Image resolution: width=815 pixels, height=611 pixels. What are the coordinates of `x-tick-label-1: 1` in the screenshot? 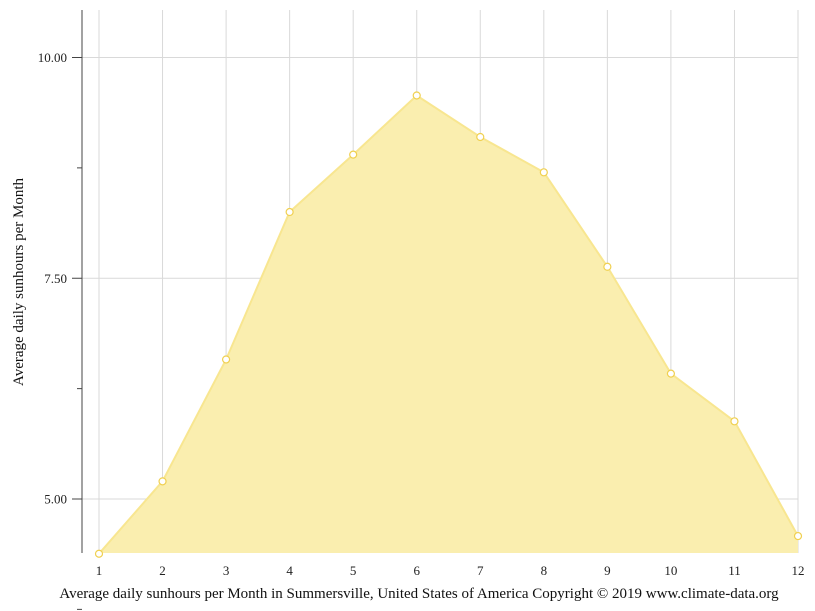 It's located at (99, 570).